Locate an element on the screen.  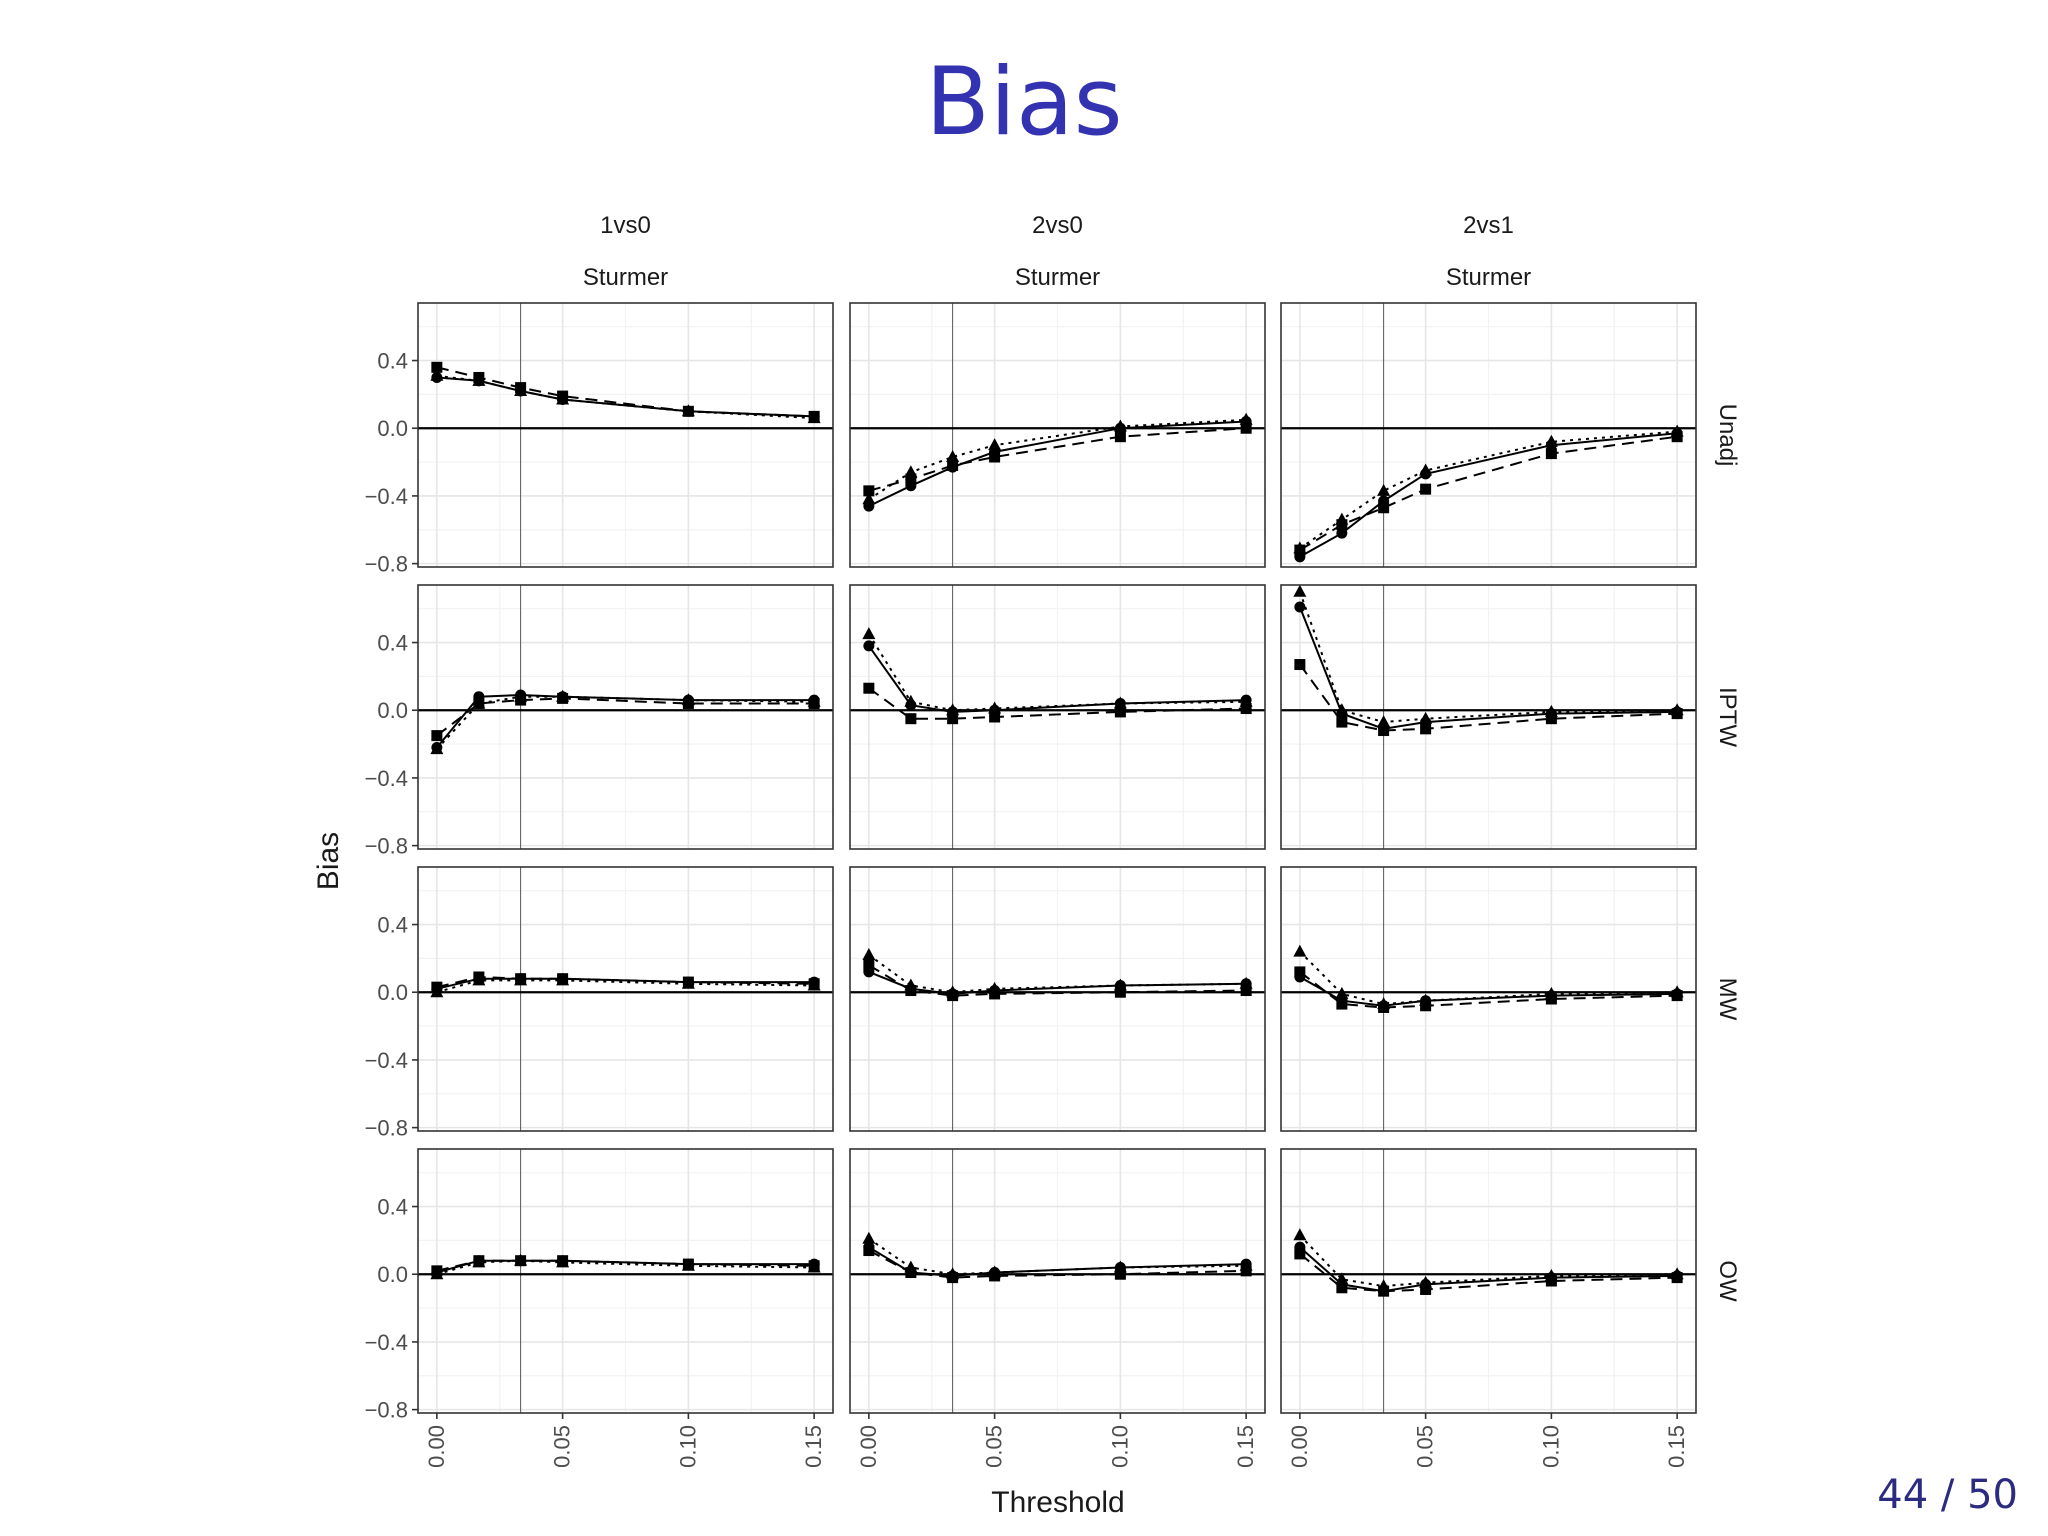
x-tick-label: 0.15 is located at coordinates (1245, 1446).